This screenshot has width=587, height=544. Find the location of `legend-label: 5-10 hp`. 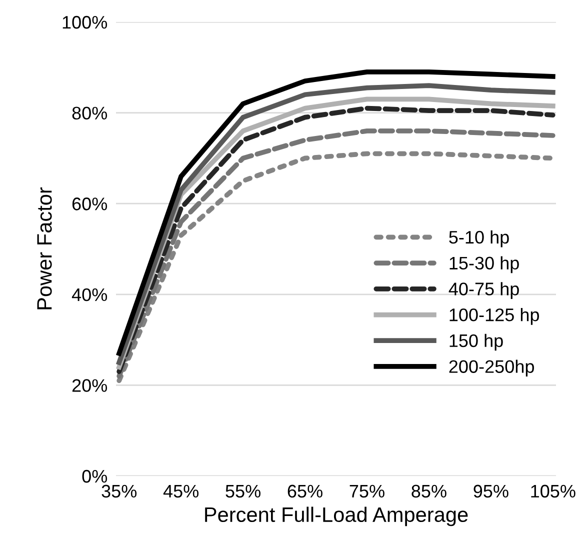

legend-label: 5-10 hp is located at coordinates (479, 239).